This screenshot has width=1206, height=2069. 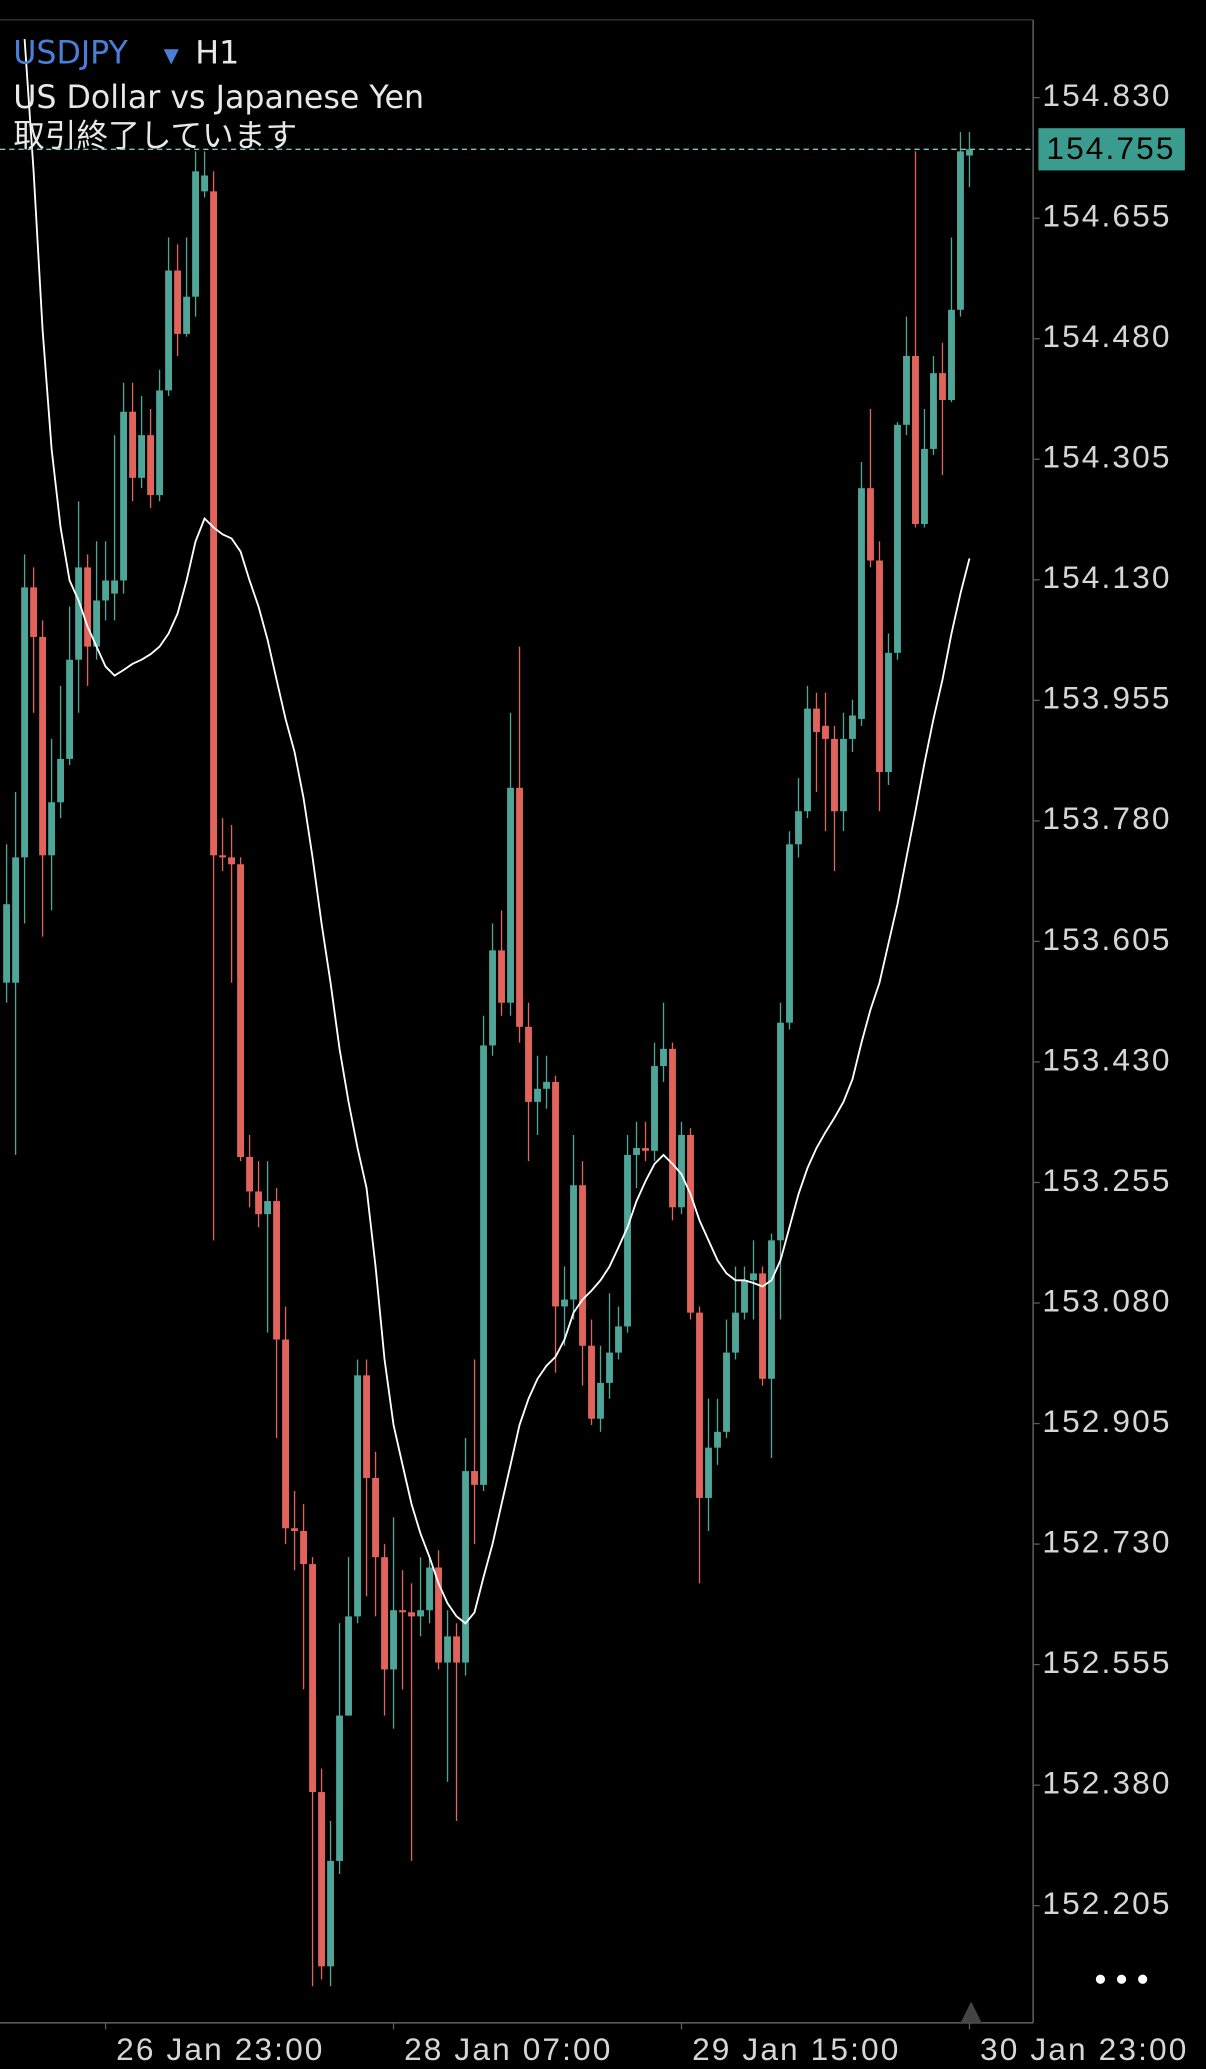 I want to click on timeframe: H1, so click(x=217, y=53).